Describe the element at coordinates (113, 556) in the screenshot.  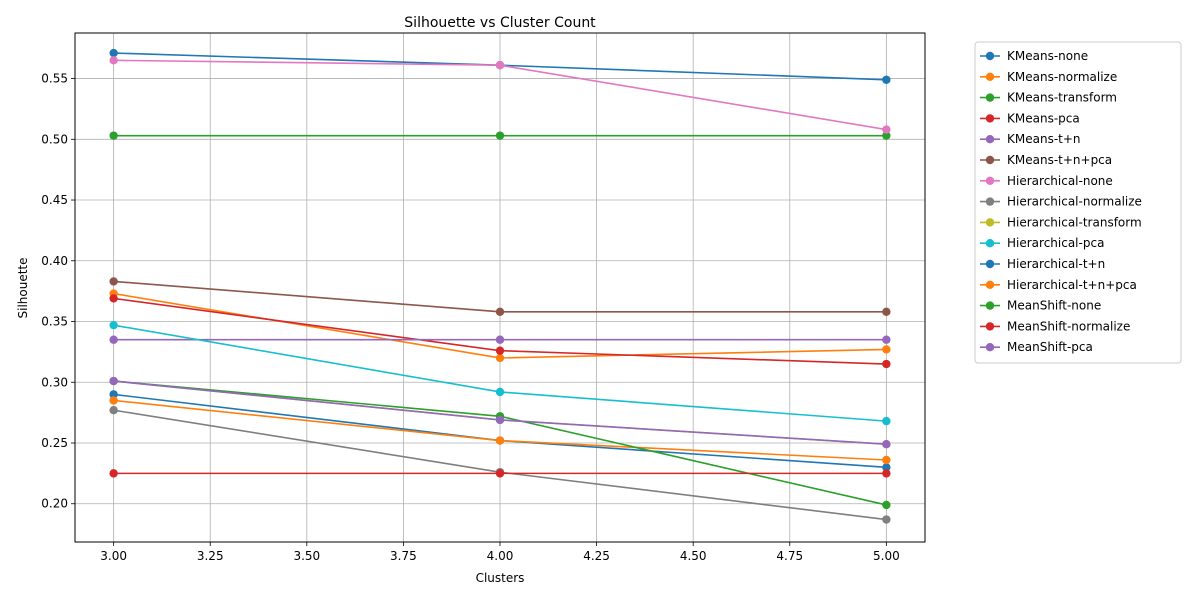
I see `x-tick-label: 3.00` at that location.